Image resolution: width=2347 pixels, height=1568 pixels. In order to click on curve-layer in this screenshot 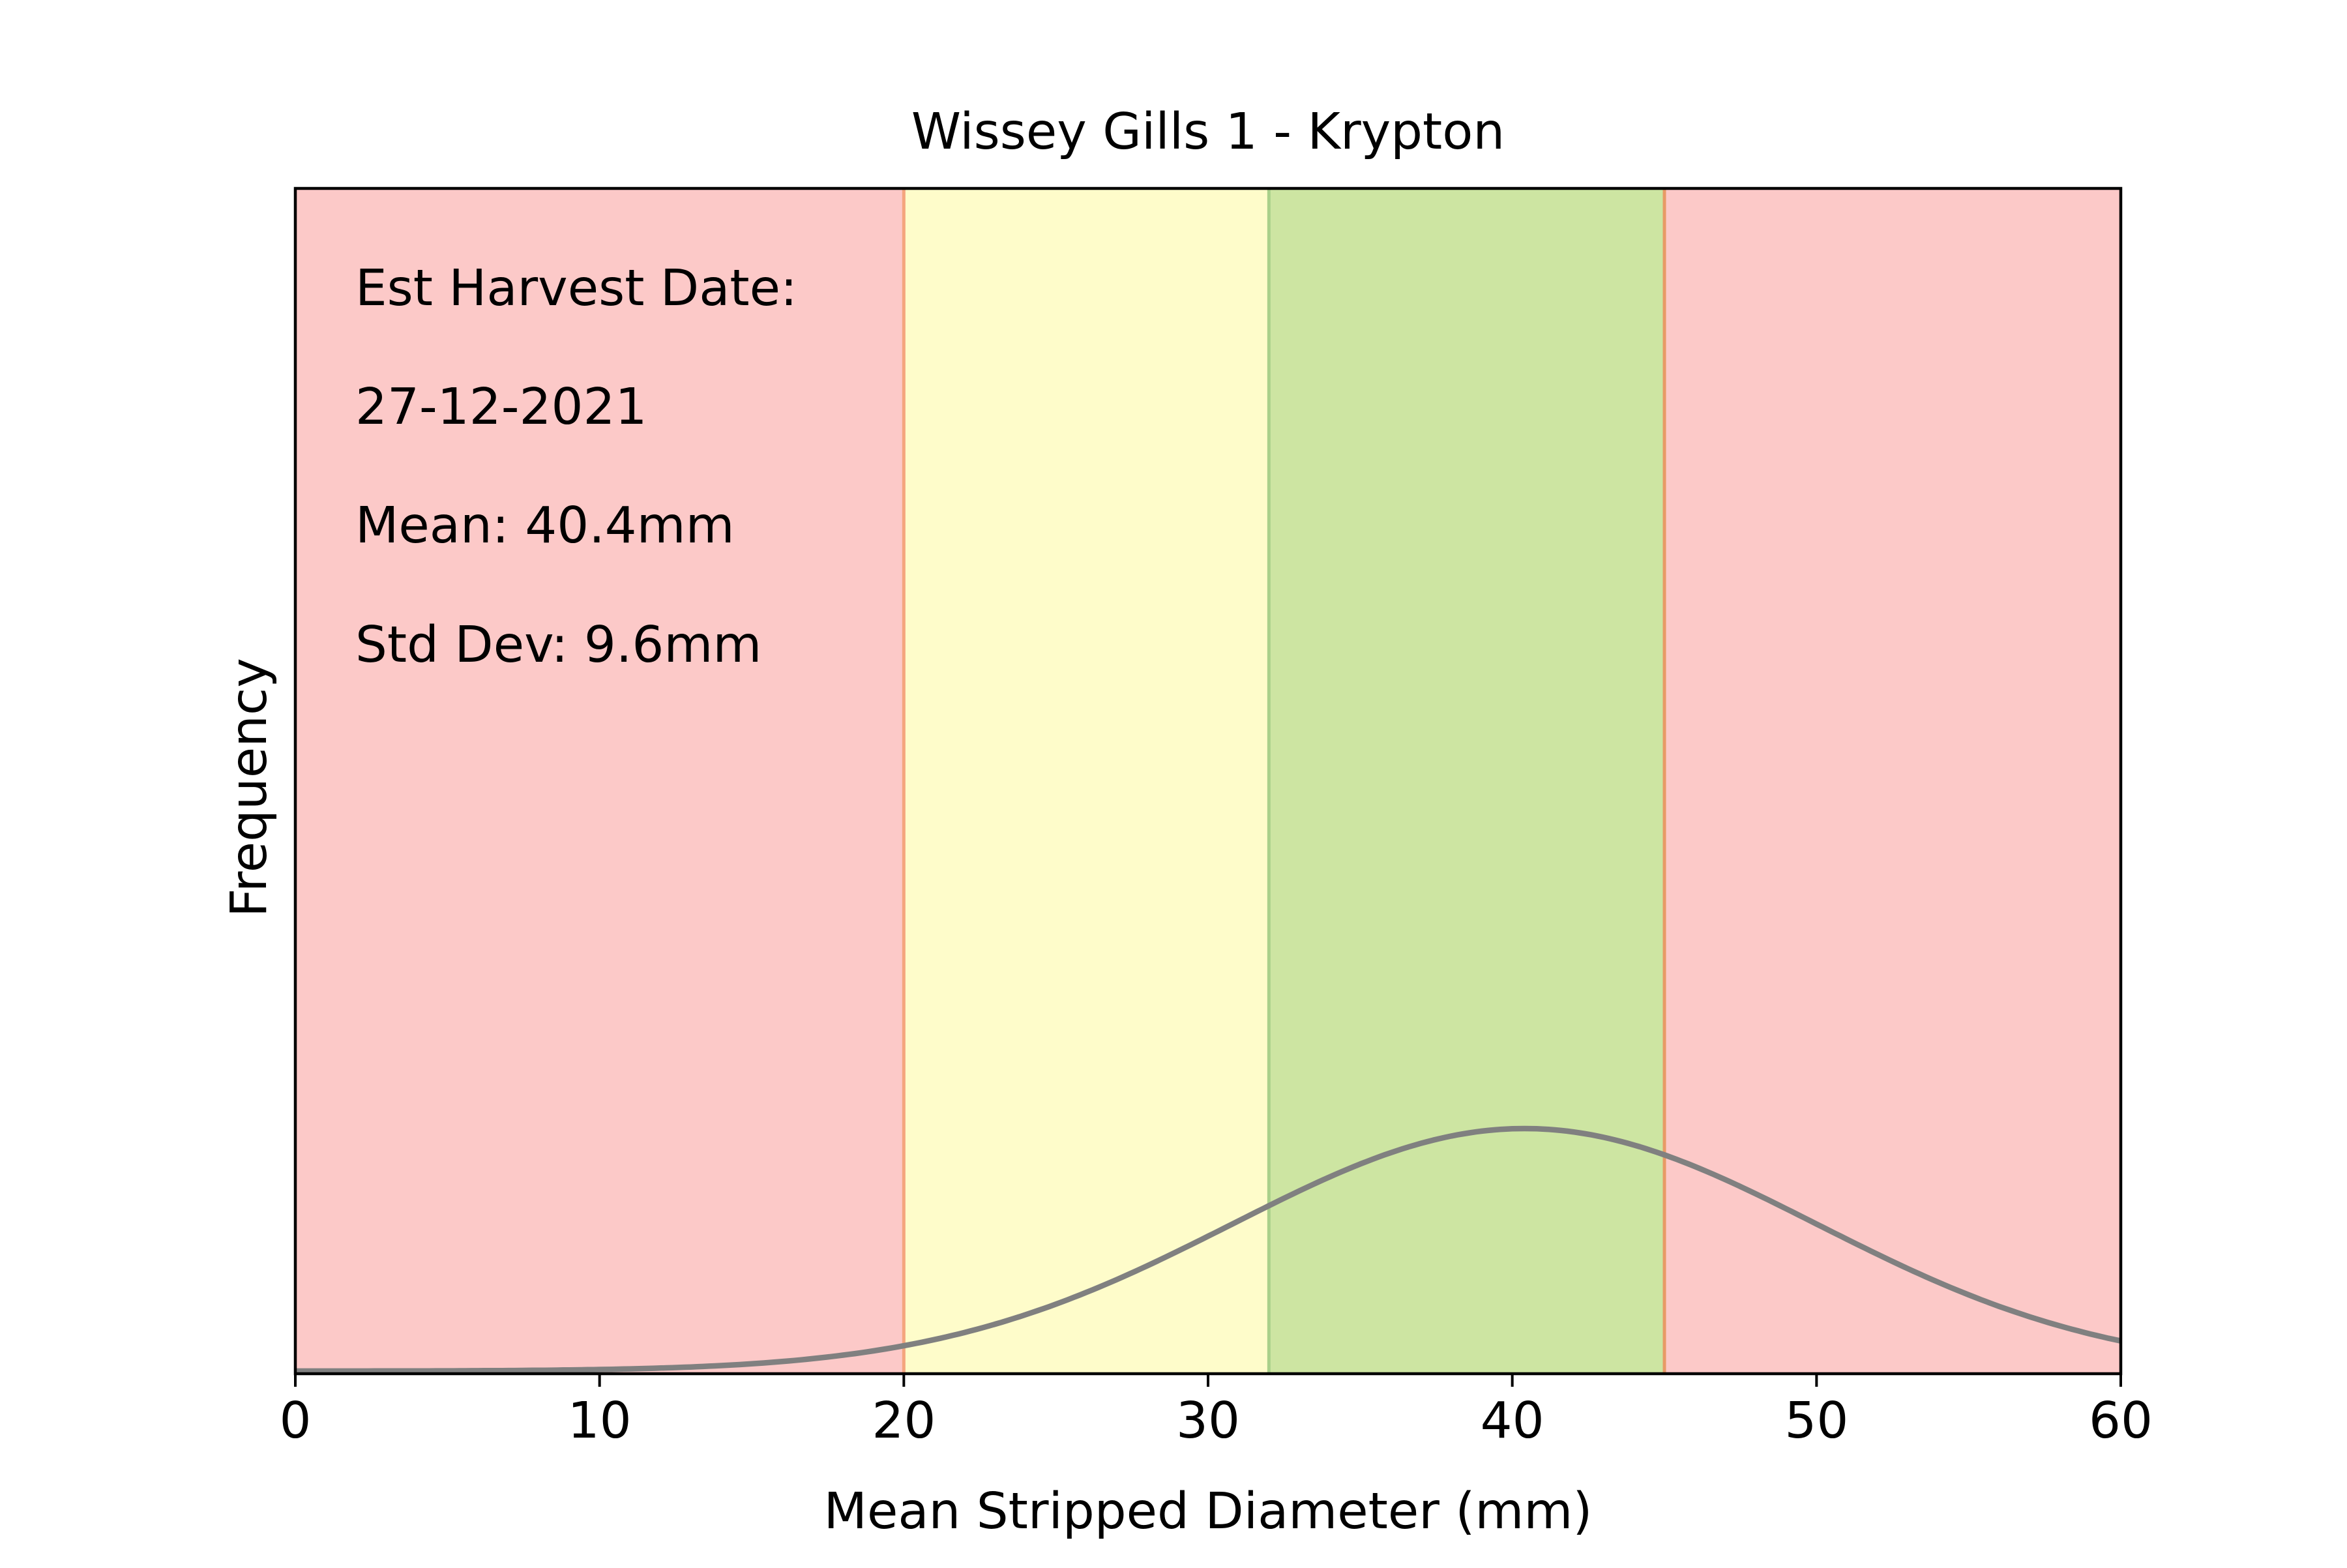, I will do `click(1208, 1249)`.